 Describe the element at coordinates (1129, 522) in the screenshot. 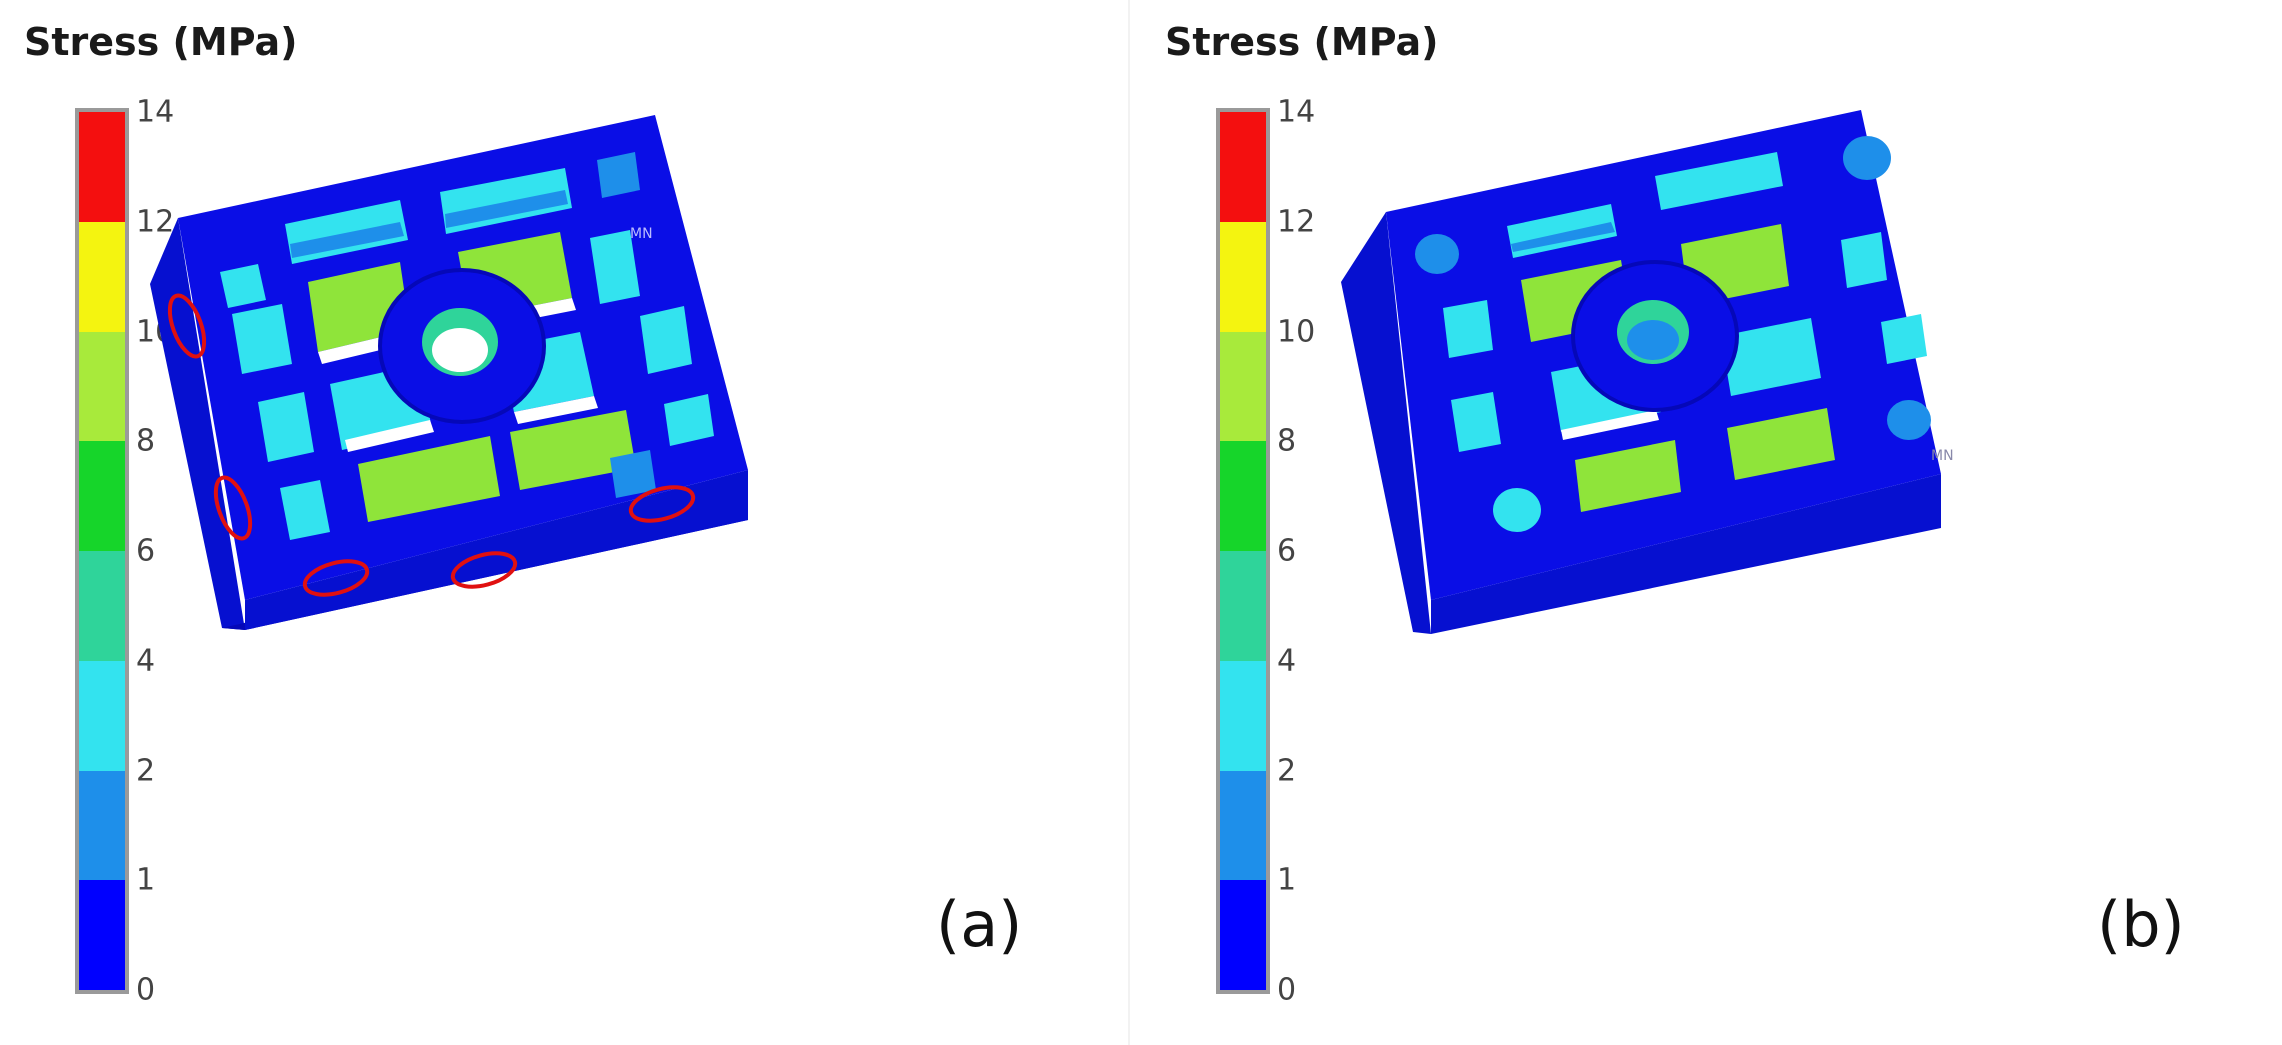

I see `panel-divider` at that location.